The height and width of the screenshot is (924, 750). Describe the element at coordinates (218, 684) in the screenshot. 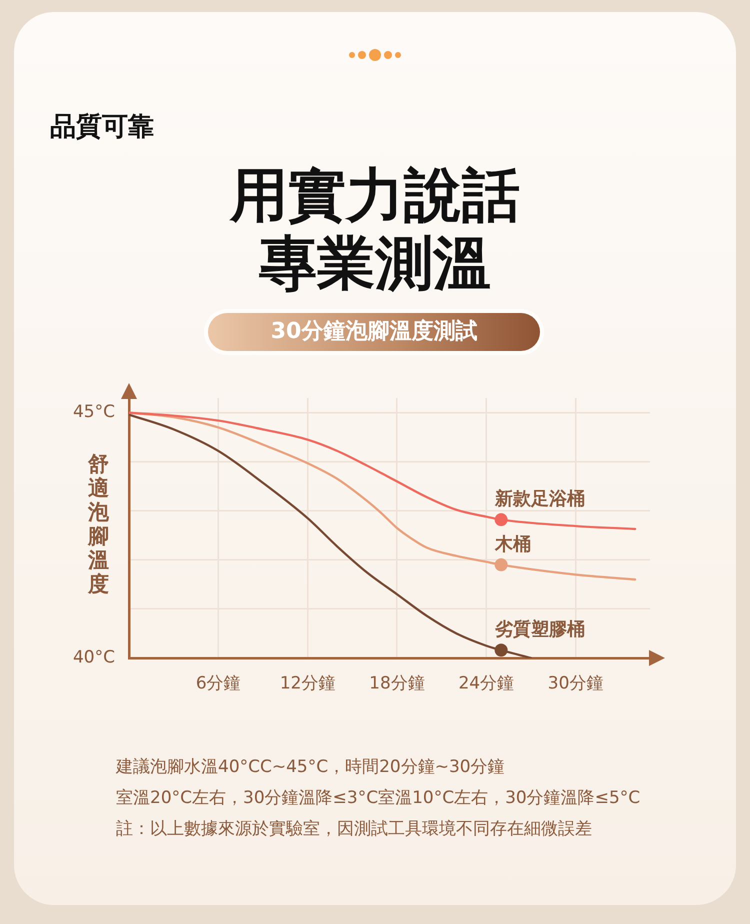

I see `x-tick-label: 6分鐘` at that location.